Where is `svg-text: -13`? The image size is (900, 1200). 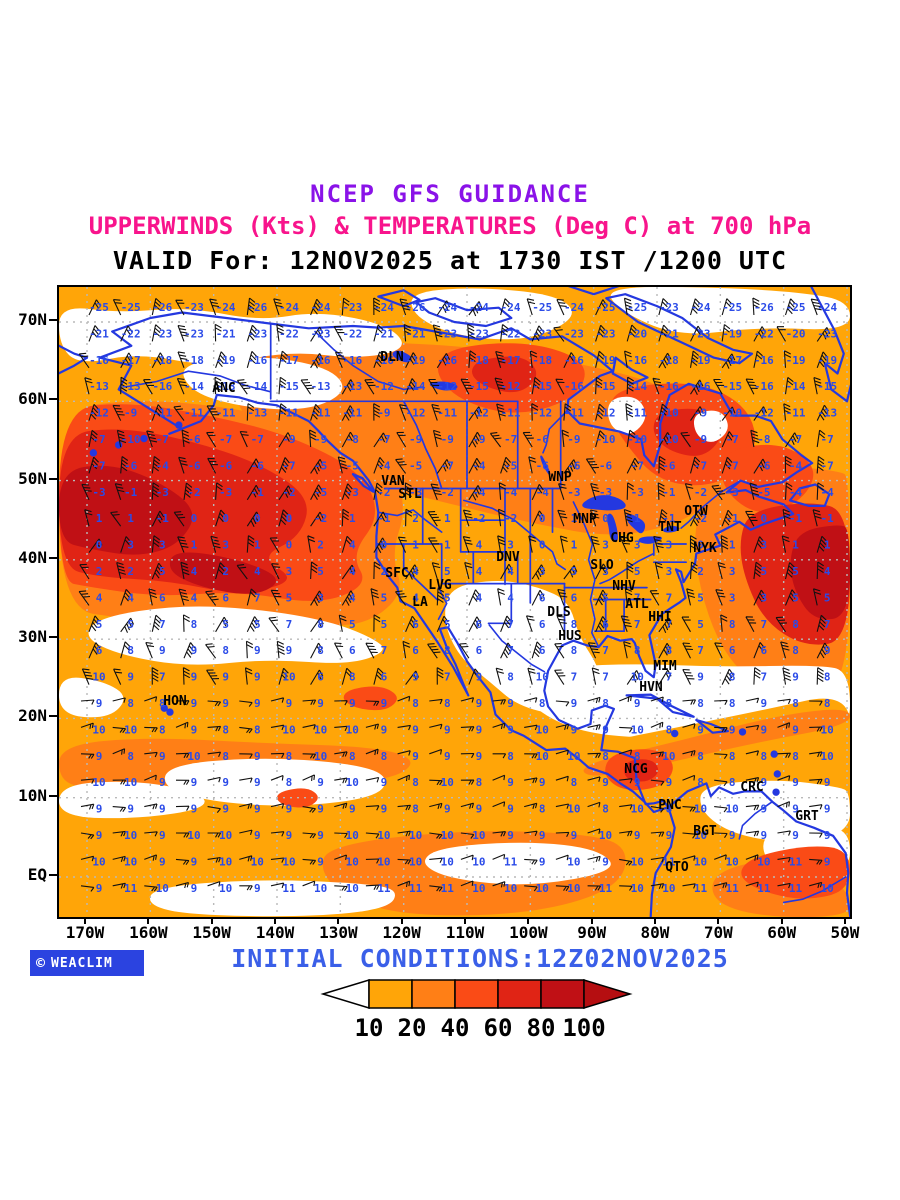
svg-text: -13 is located at coordinates (321, 386).